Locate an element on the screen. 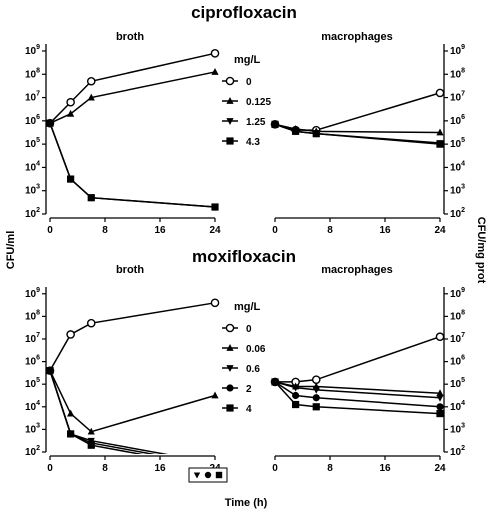 The height and width of the screenshot is (513, 488). legend-entry: 4 is located at coordinates (249, 409).